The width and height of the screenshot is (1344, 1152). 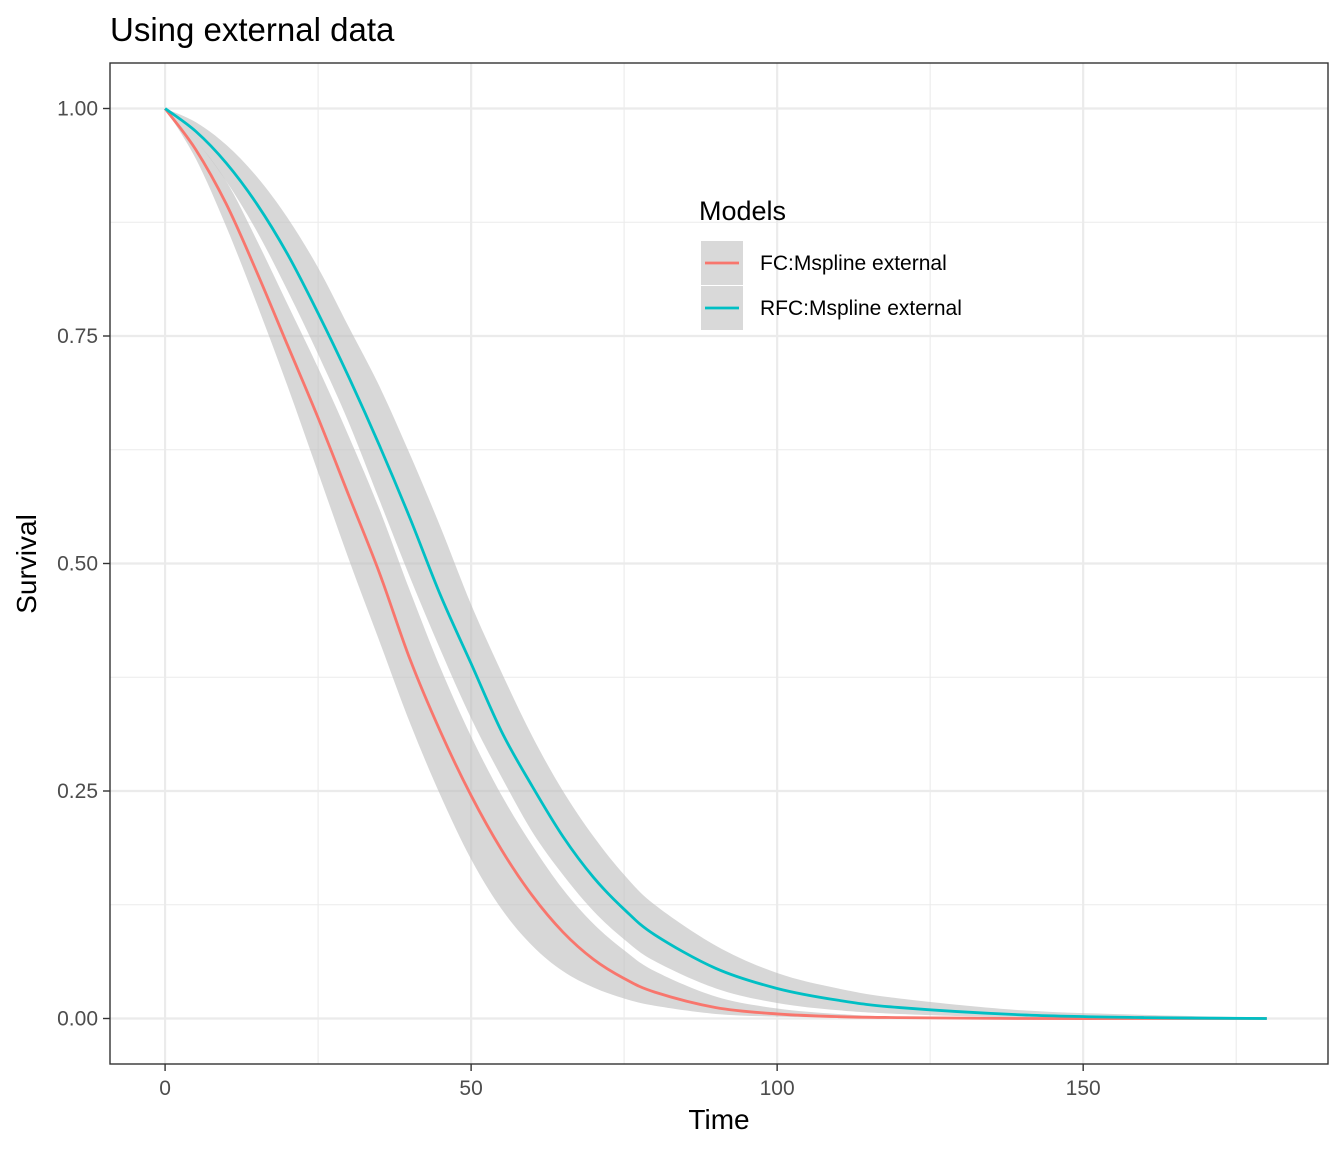 I want to click on legend-items: FC:Mspline external RFC:Mspline external, so click(x=831, y=285).